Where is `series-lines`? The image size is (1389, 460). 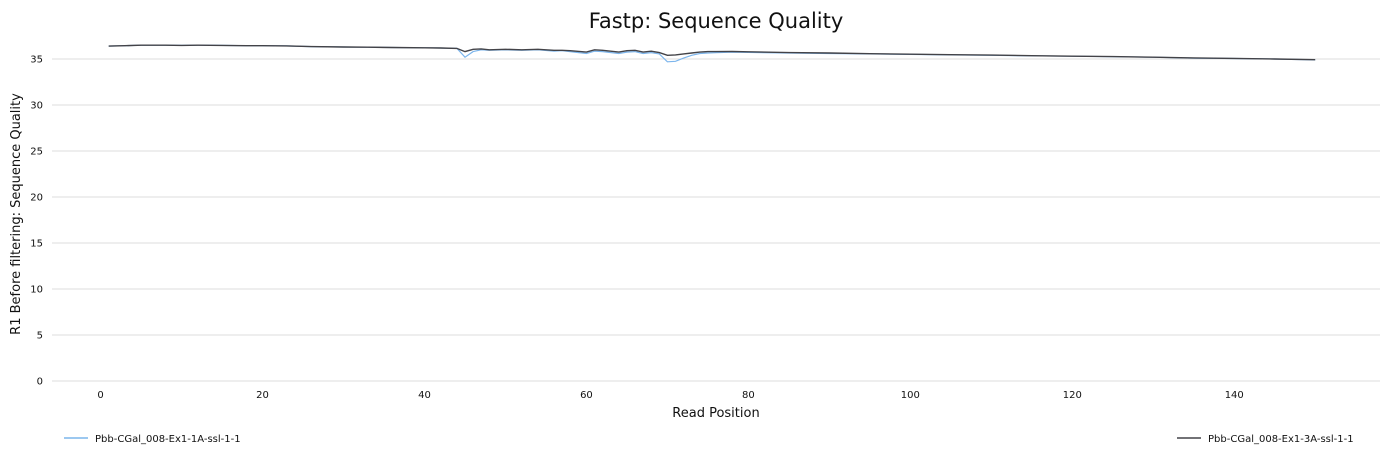 series-lines is located at coordinates (712, 53).